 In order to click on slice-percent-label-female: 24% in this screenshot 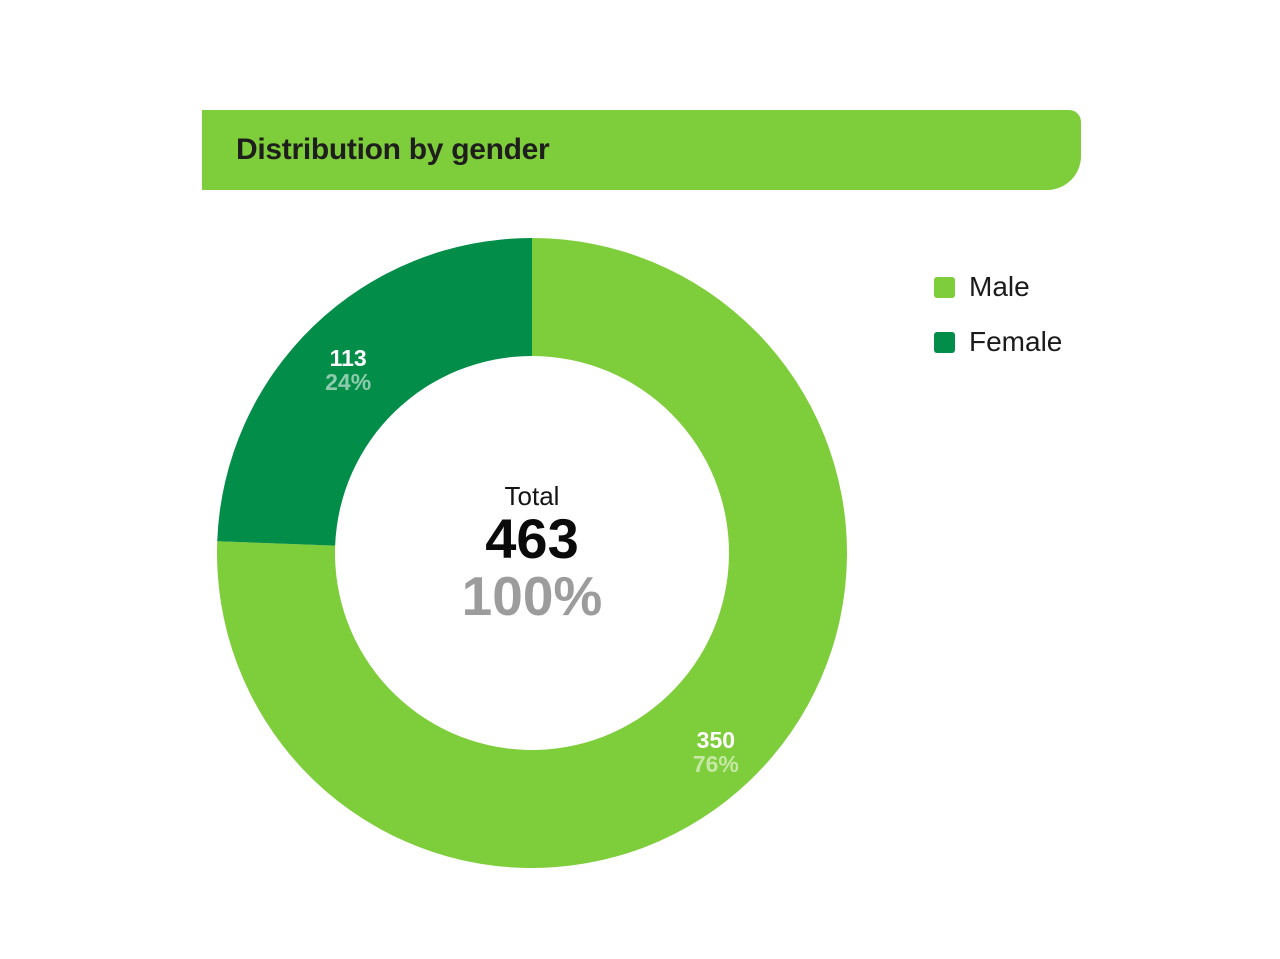, I will do `click(348, 382)`.